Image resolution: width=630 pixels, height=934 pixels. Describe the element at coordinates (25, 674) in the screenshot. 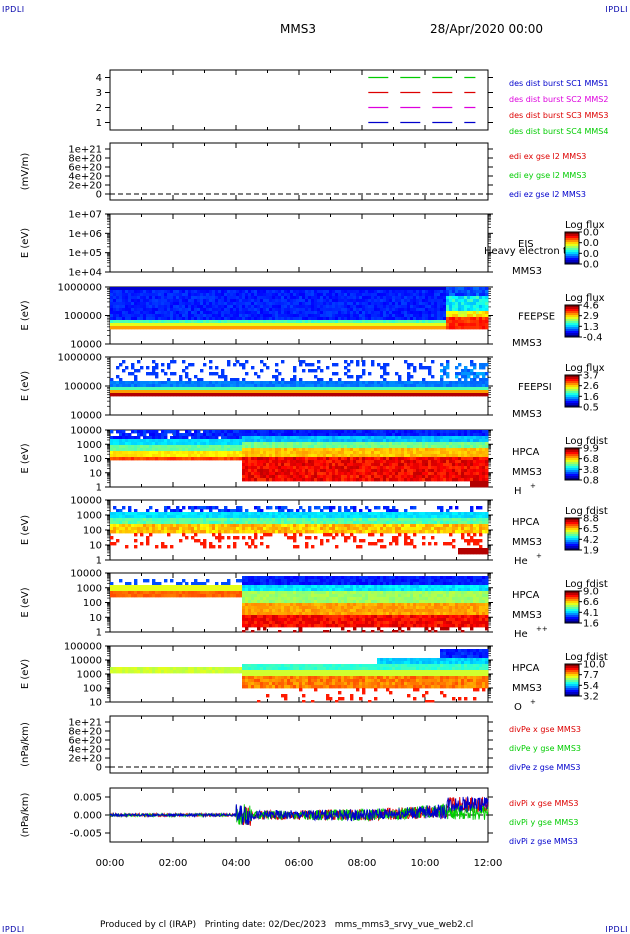

I see `y-axis-label: E (eV)` at that location.